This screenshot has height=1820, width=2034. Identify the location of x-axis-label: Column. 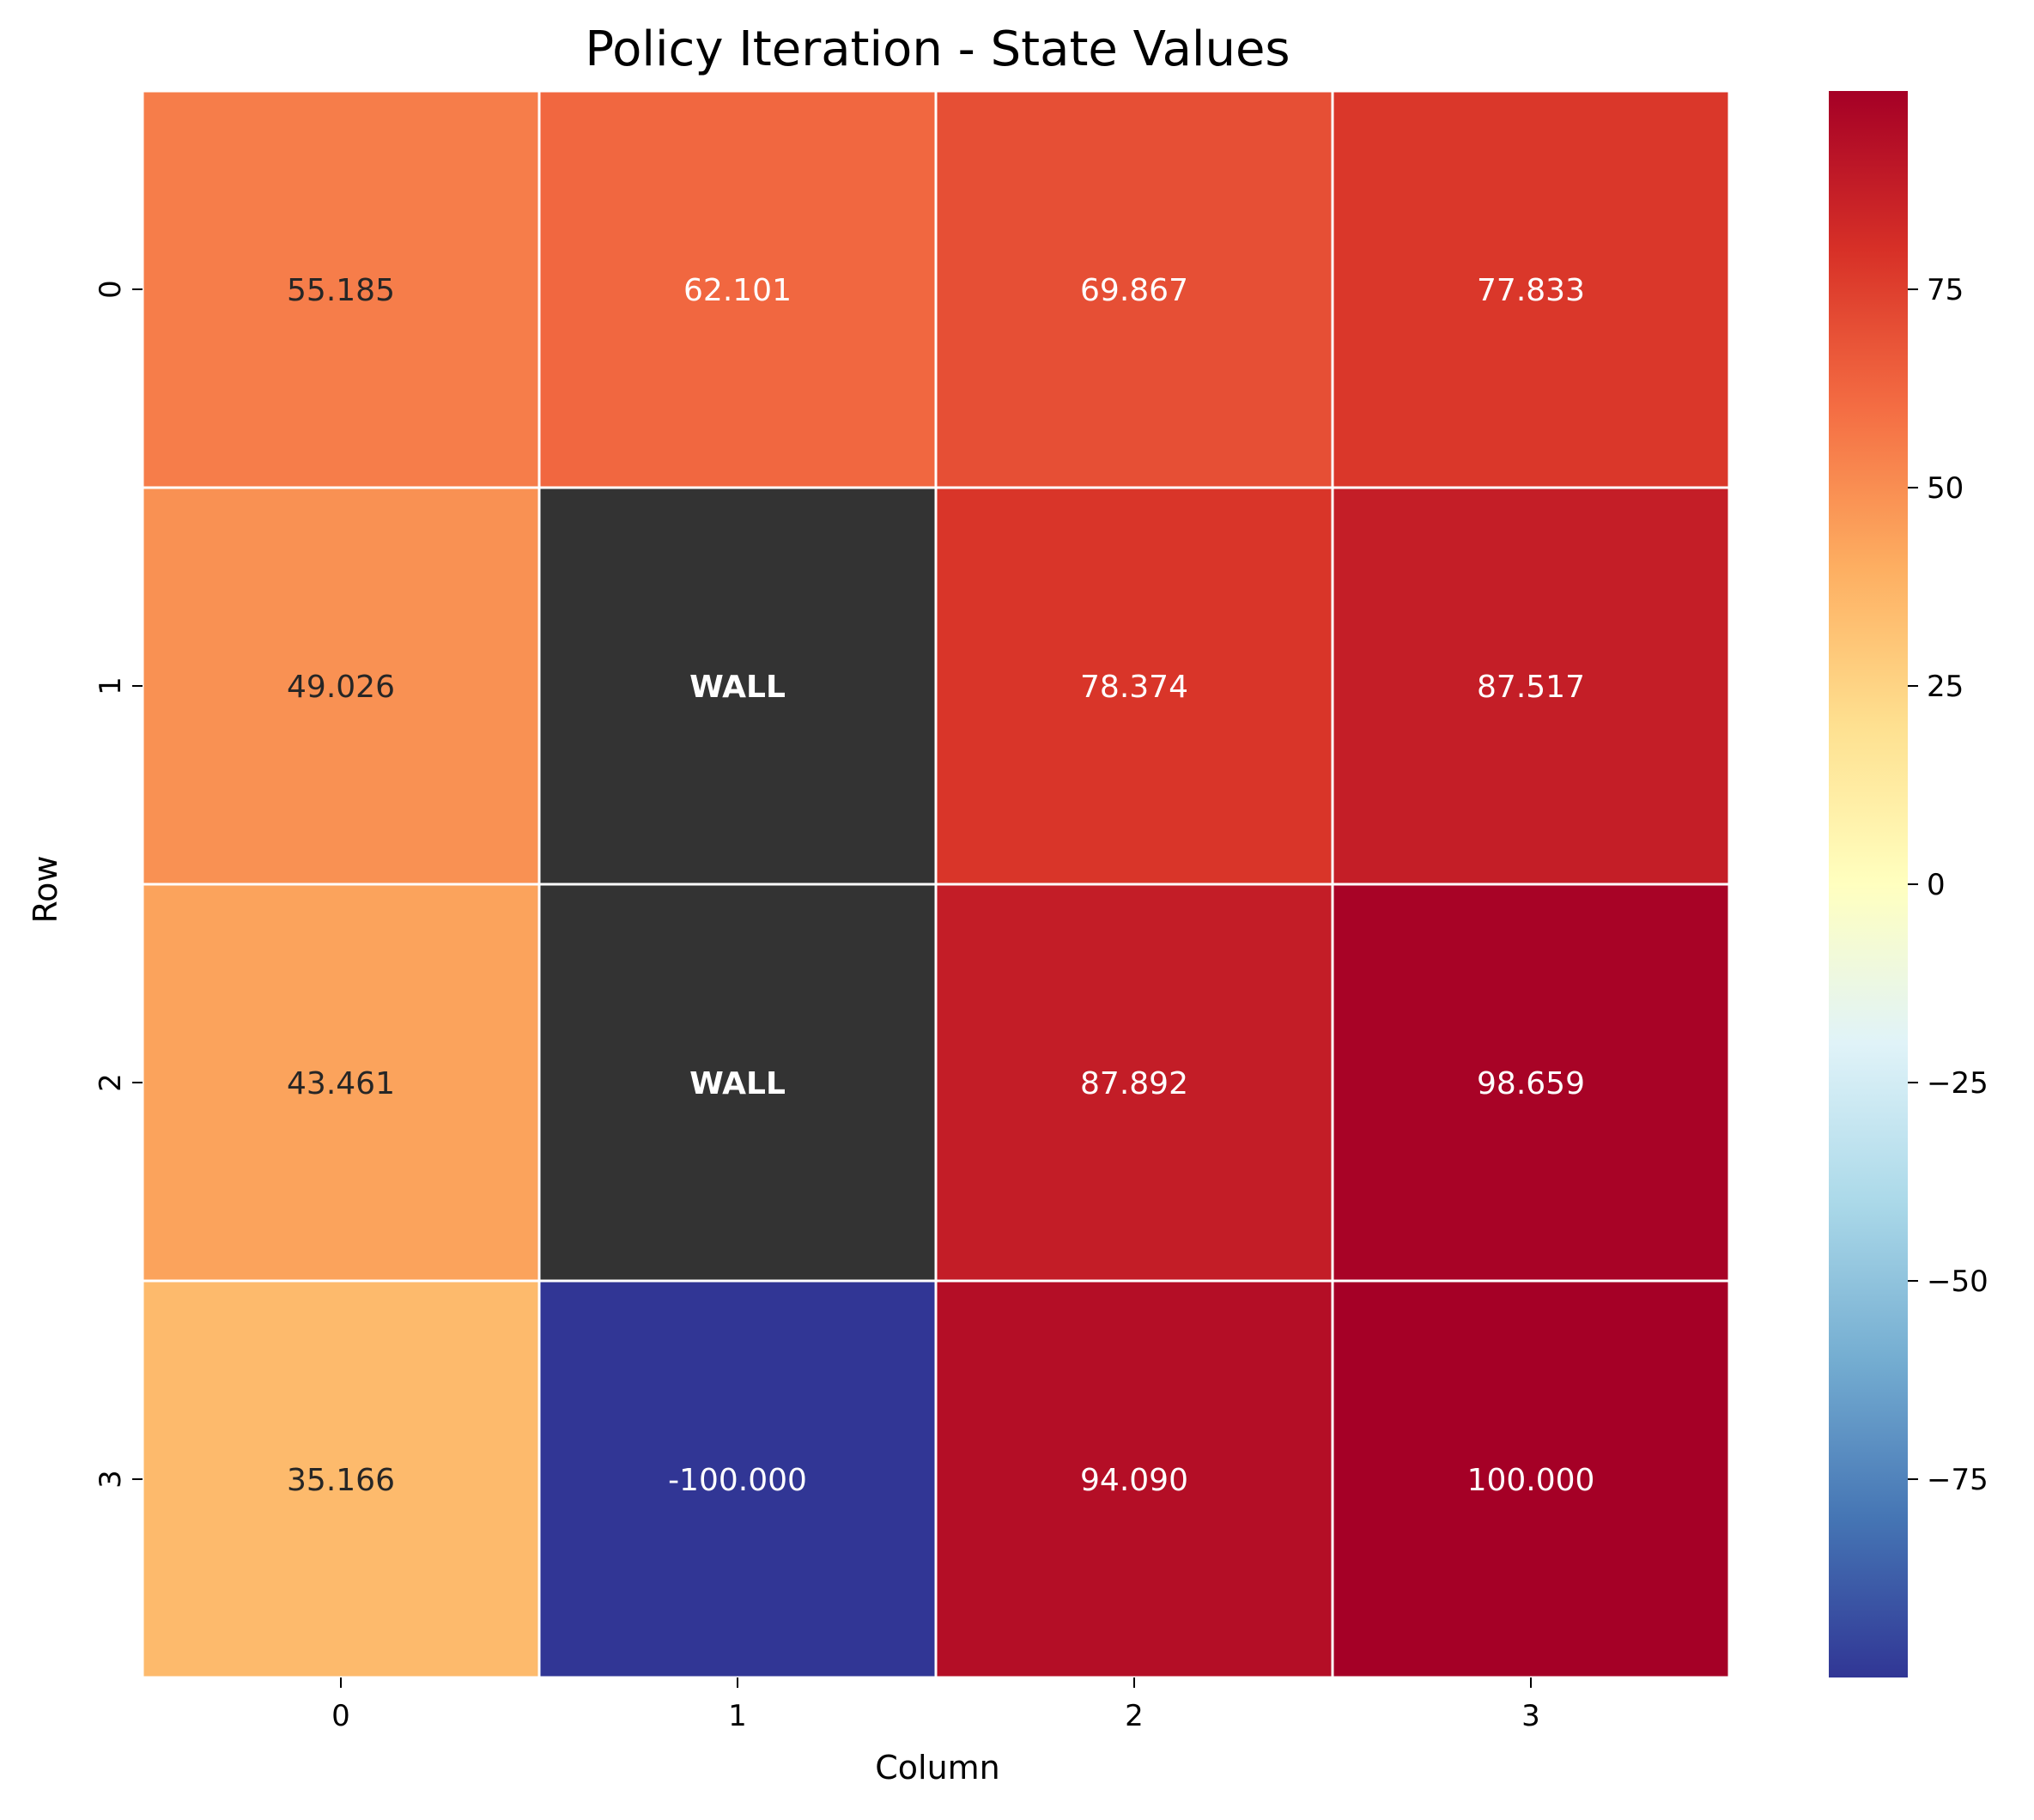
(937, 1768).